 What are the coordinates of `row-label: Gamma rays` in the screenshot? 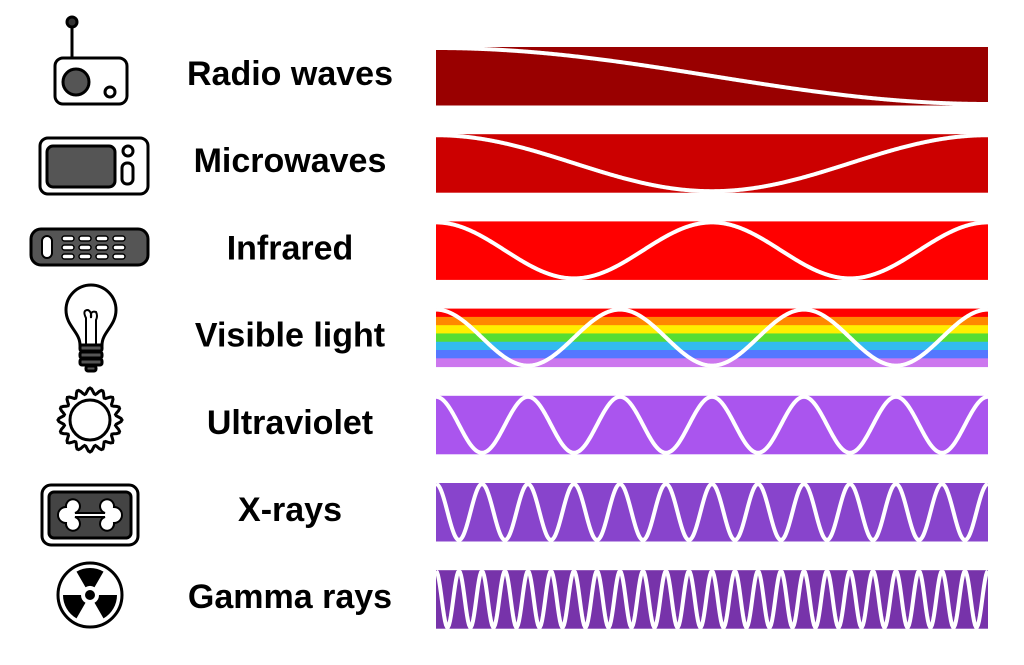 It's located at (290, 597).